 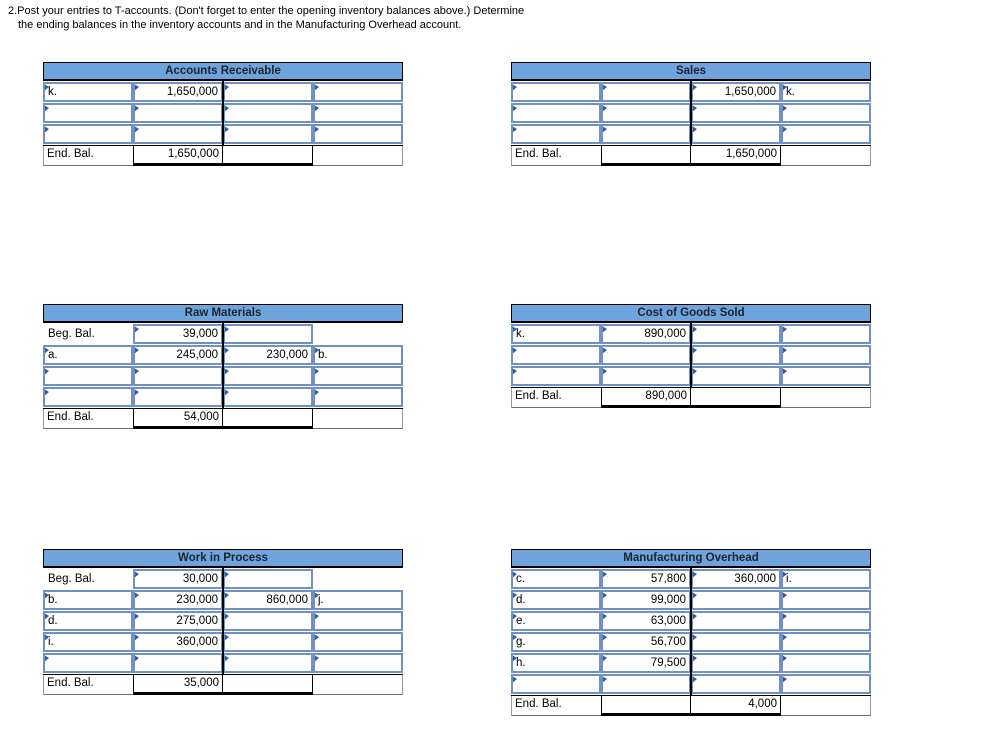 What do you see at coordinates (268, 134) in the screenshot?
I see `entry-cell-accounts-receivable-r3c3` at bounding box center [268, 134].